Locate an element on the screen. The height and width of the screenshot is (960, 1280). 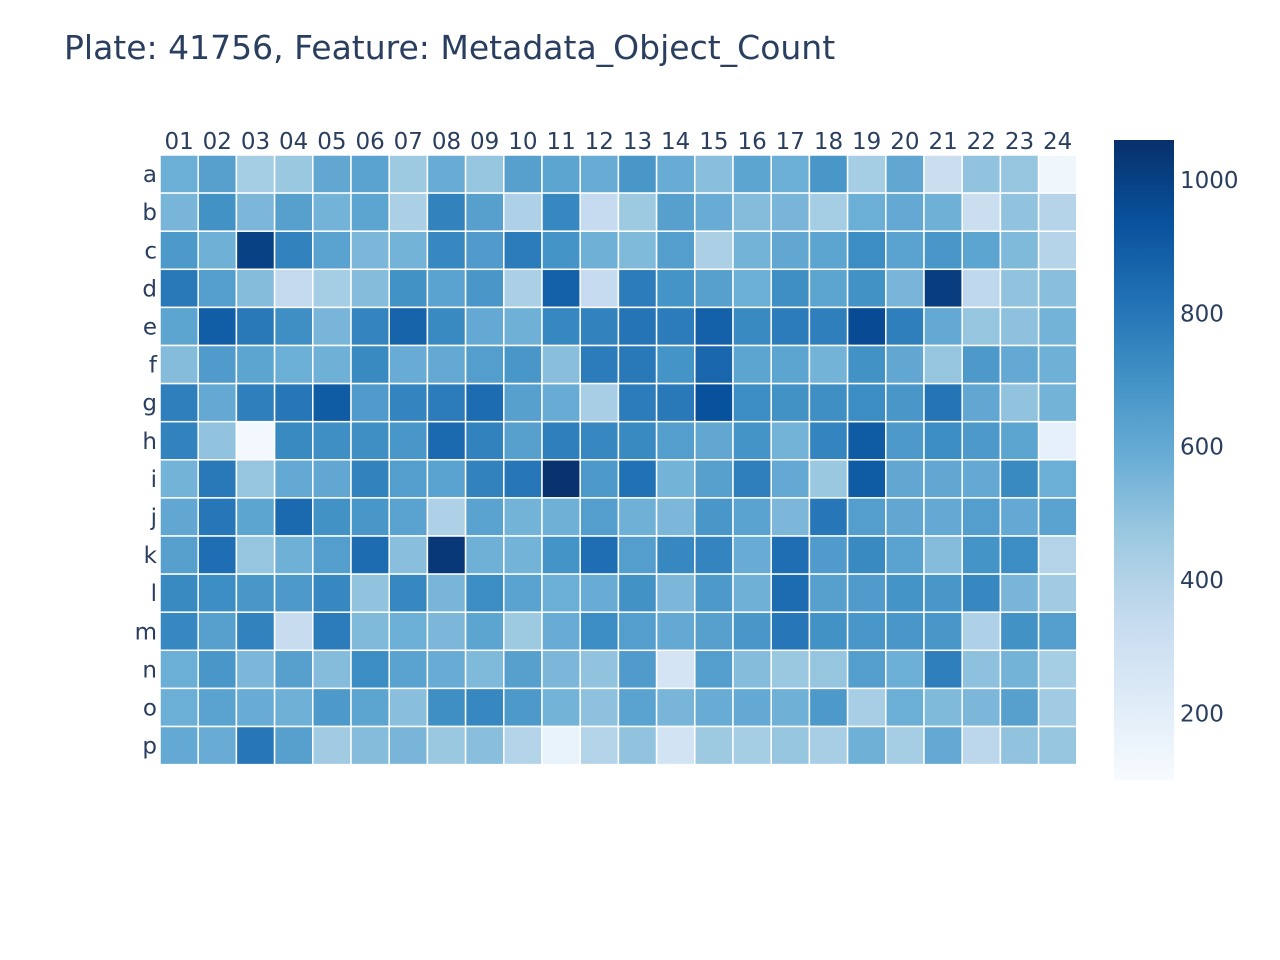
heatmap-cell-e06 is located at coordinates (370, 326).